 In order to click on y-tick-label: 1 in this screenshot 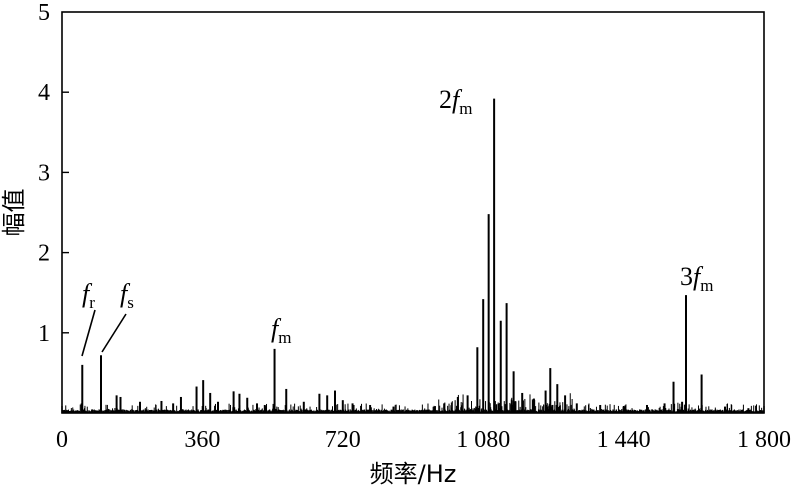, I will do `click(44, 334)`.